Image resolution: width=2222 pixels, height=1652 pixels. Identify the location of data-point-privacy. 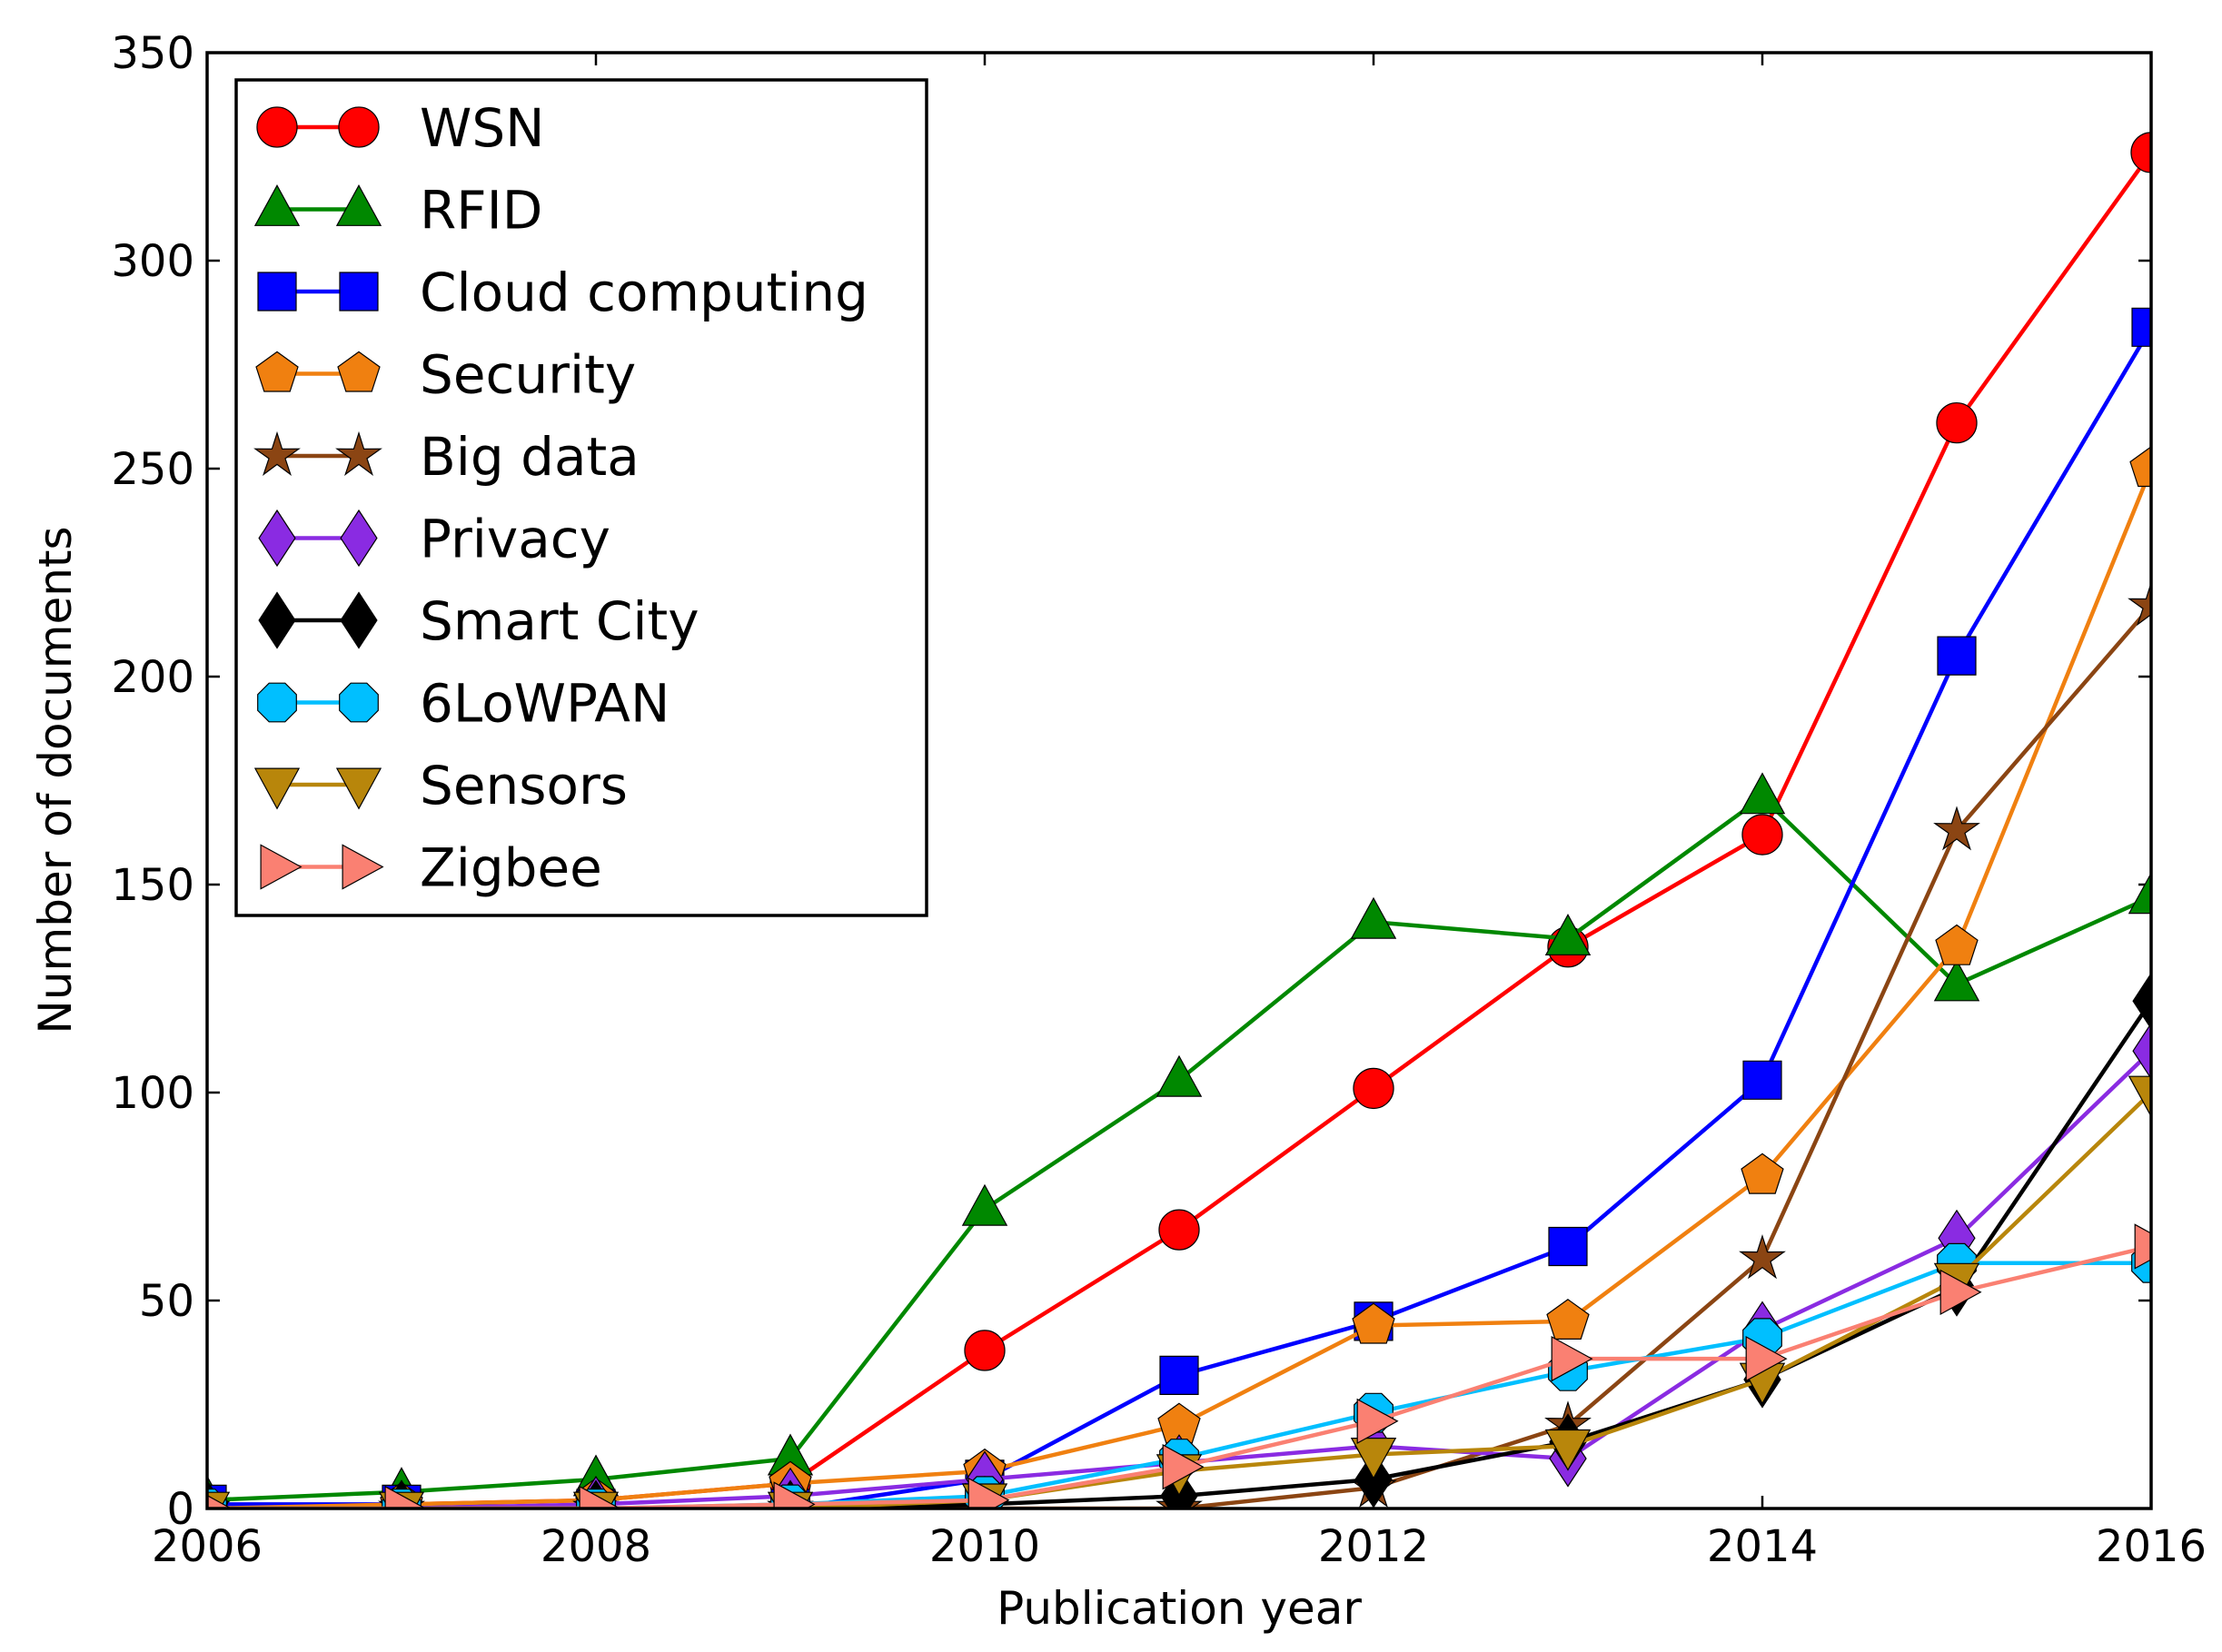
(2141, 1051).